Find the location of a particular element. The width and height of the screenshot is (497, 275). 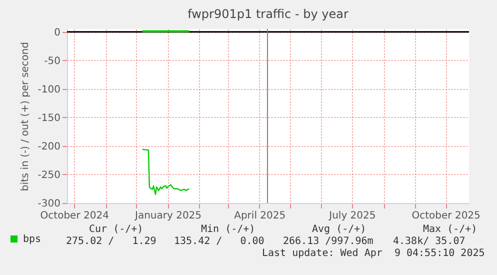

text: Cur (-/+) is located at coordinates (116, 230).